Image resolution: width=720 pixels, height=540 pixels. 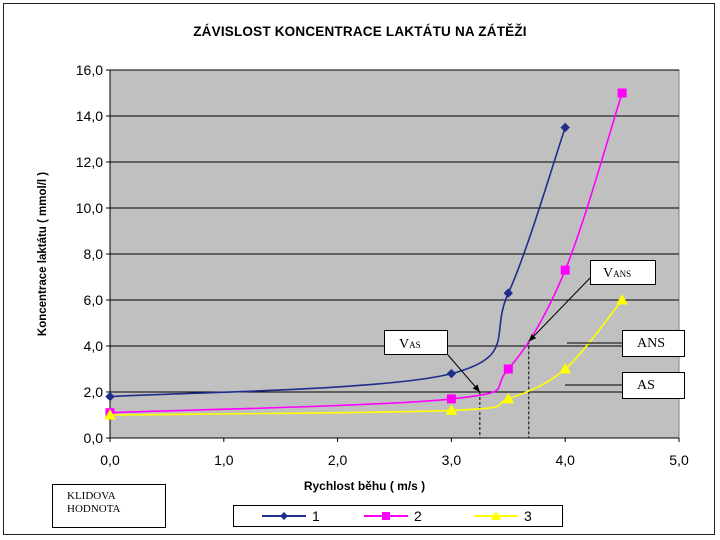 I want to click on y-tick-label: 12,0, so click(x=89, y=162).